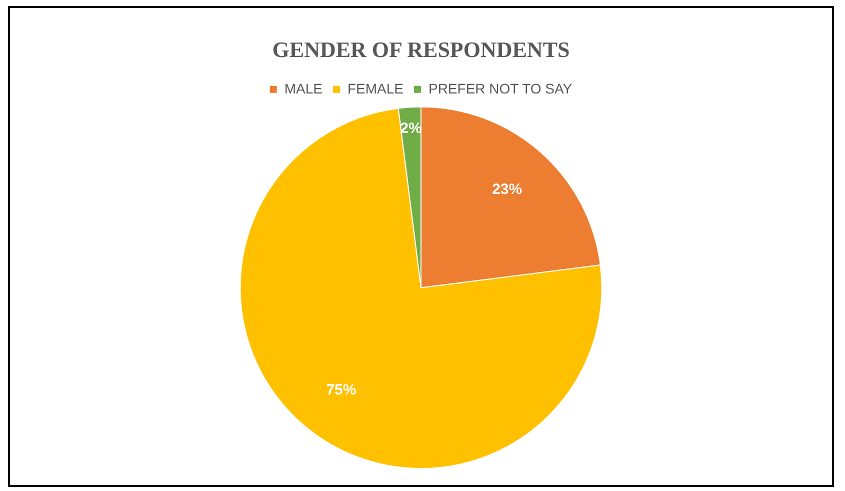 The height and width of the screenshot is (491, 845). Describe the element at coordinates (341, 390) in the screenshot. I see `data-label: 75%` at that location.